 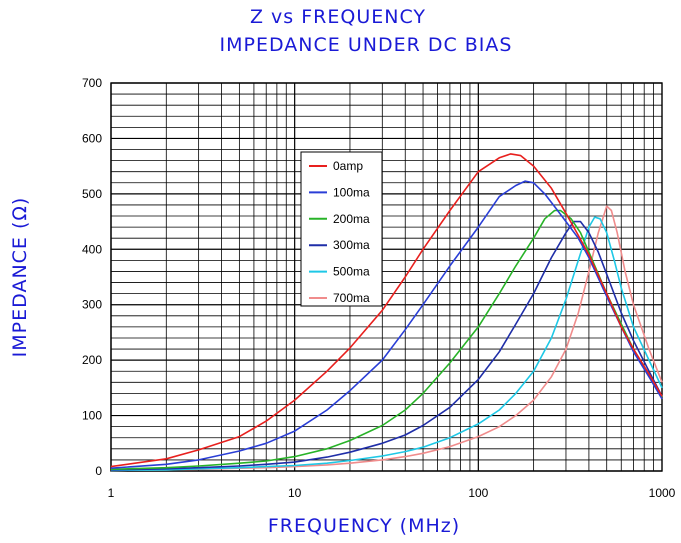 What do you see at coordinates (351, 192) in the screenshot?
I see `legend-label: 100ma` at bounding box center [351, 192].